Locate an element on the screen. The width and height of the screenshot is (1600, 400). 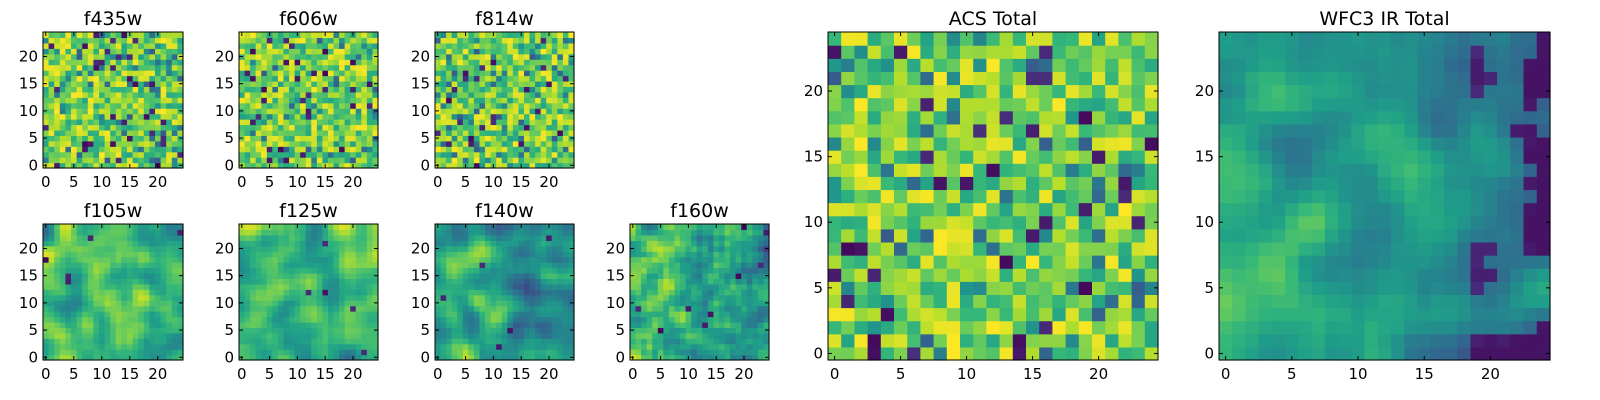
y-tick-label: 10 is located at coordinates (224, 303).